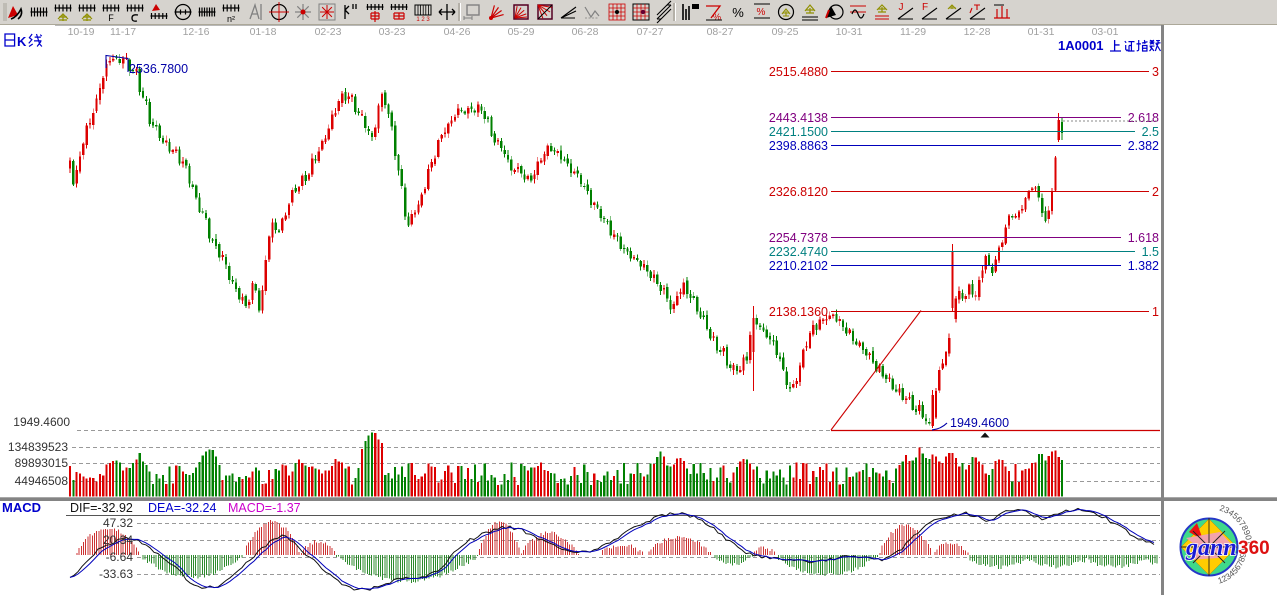 Image resolution: width=1277 pixels, height=595 pixels. Describe the element at coordinates (913, 32) in the screenshot. I see `svg-text: 11-29` at that location.